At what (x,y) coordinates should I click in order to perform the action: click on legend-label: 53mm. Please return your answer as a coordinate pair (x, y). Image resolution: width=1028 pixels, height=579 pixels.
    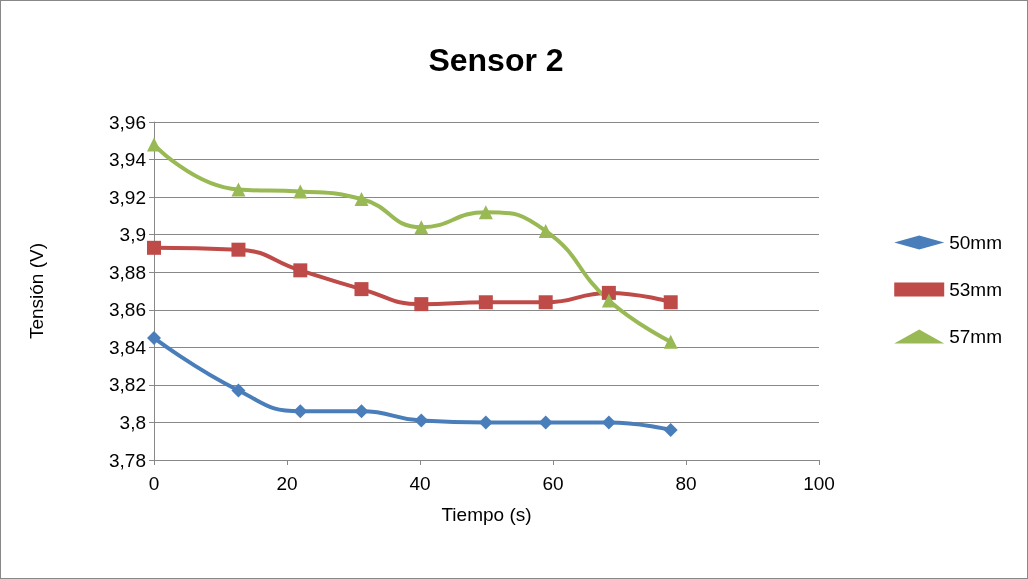
    Looking at the image, I should click on (976, 289).